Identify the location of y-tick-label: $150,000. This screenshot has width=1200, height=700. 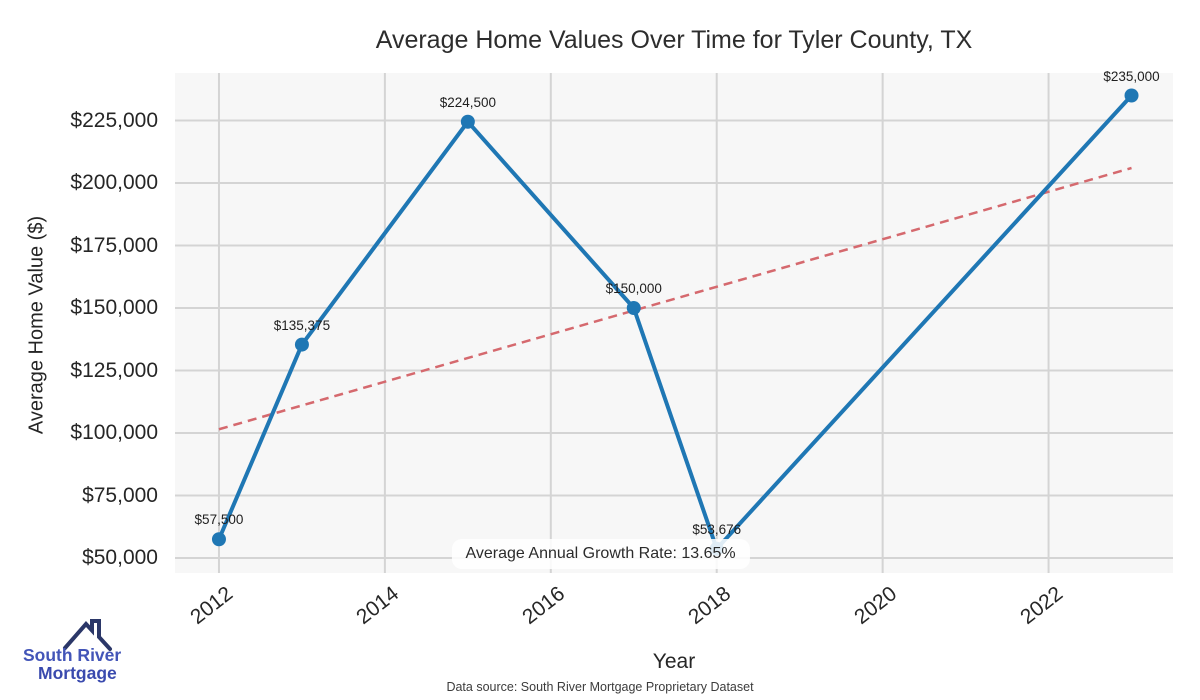
(114, 307).